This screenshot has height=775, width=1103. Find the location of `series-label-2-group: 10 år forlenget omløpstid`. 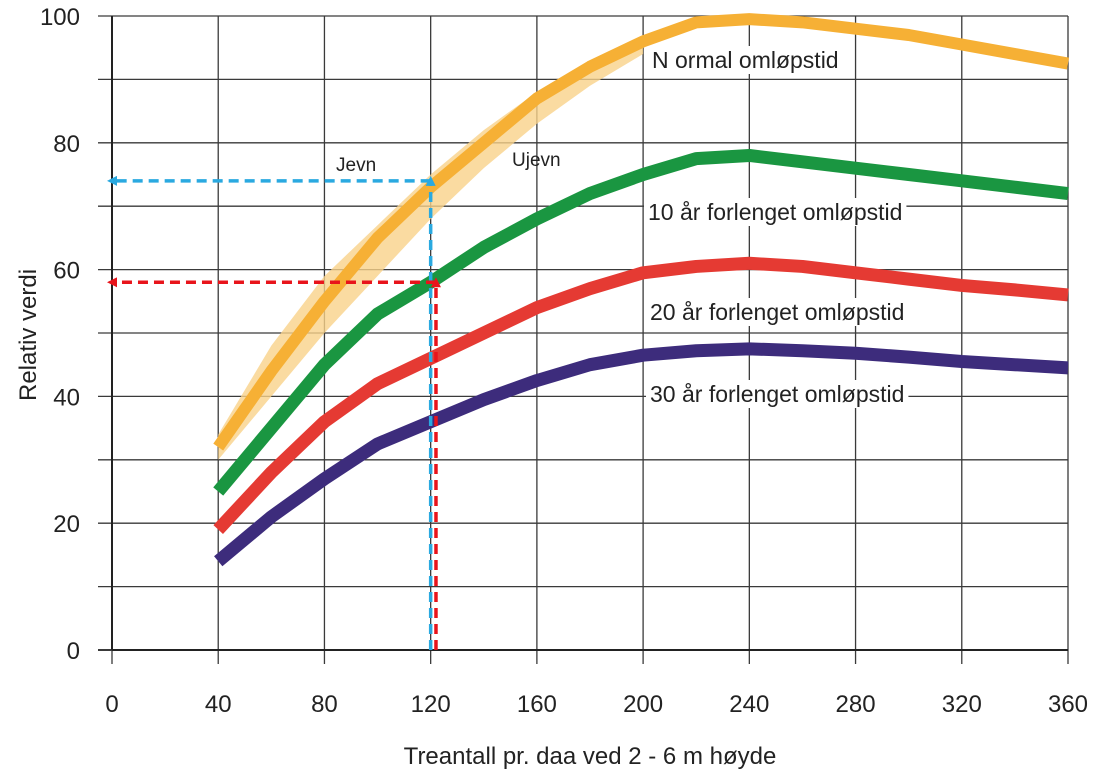

series-label-2-group: 10 år forlenget omløpstid is located at coordinates (775, 212).